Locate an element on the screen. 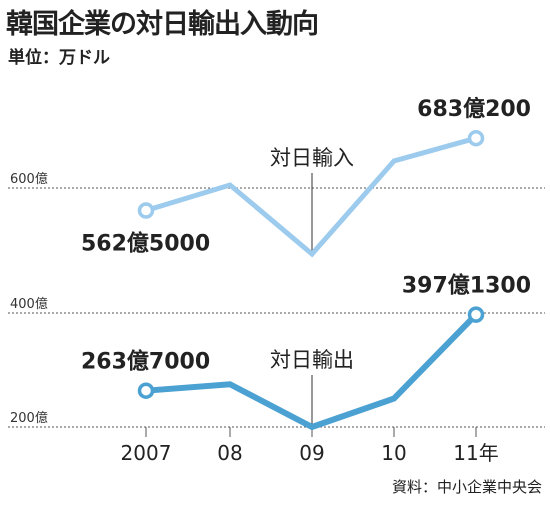 The height and width of the screenshot is (505, 550). import-value-label-0: 562億5000 is located at coordinates (145, 244).